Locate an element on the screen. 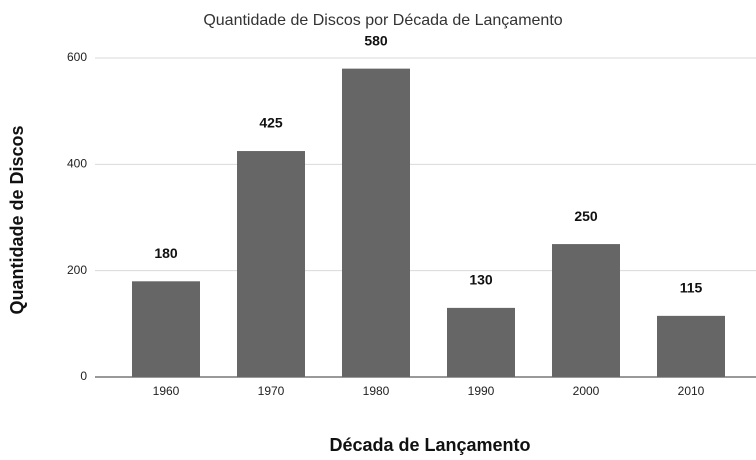  data-label: 250 is located at coordinates (586, 216).